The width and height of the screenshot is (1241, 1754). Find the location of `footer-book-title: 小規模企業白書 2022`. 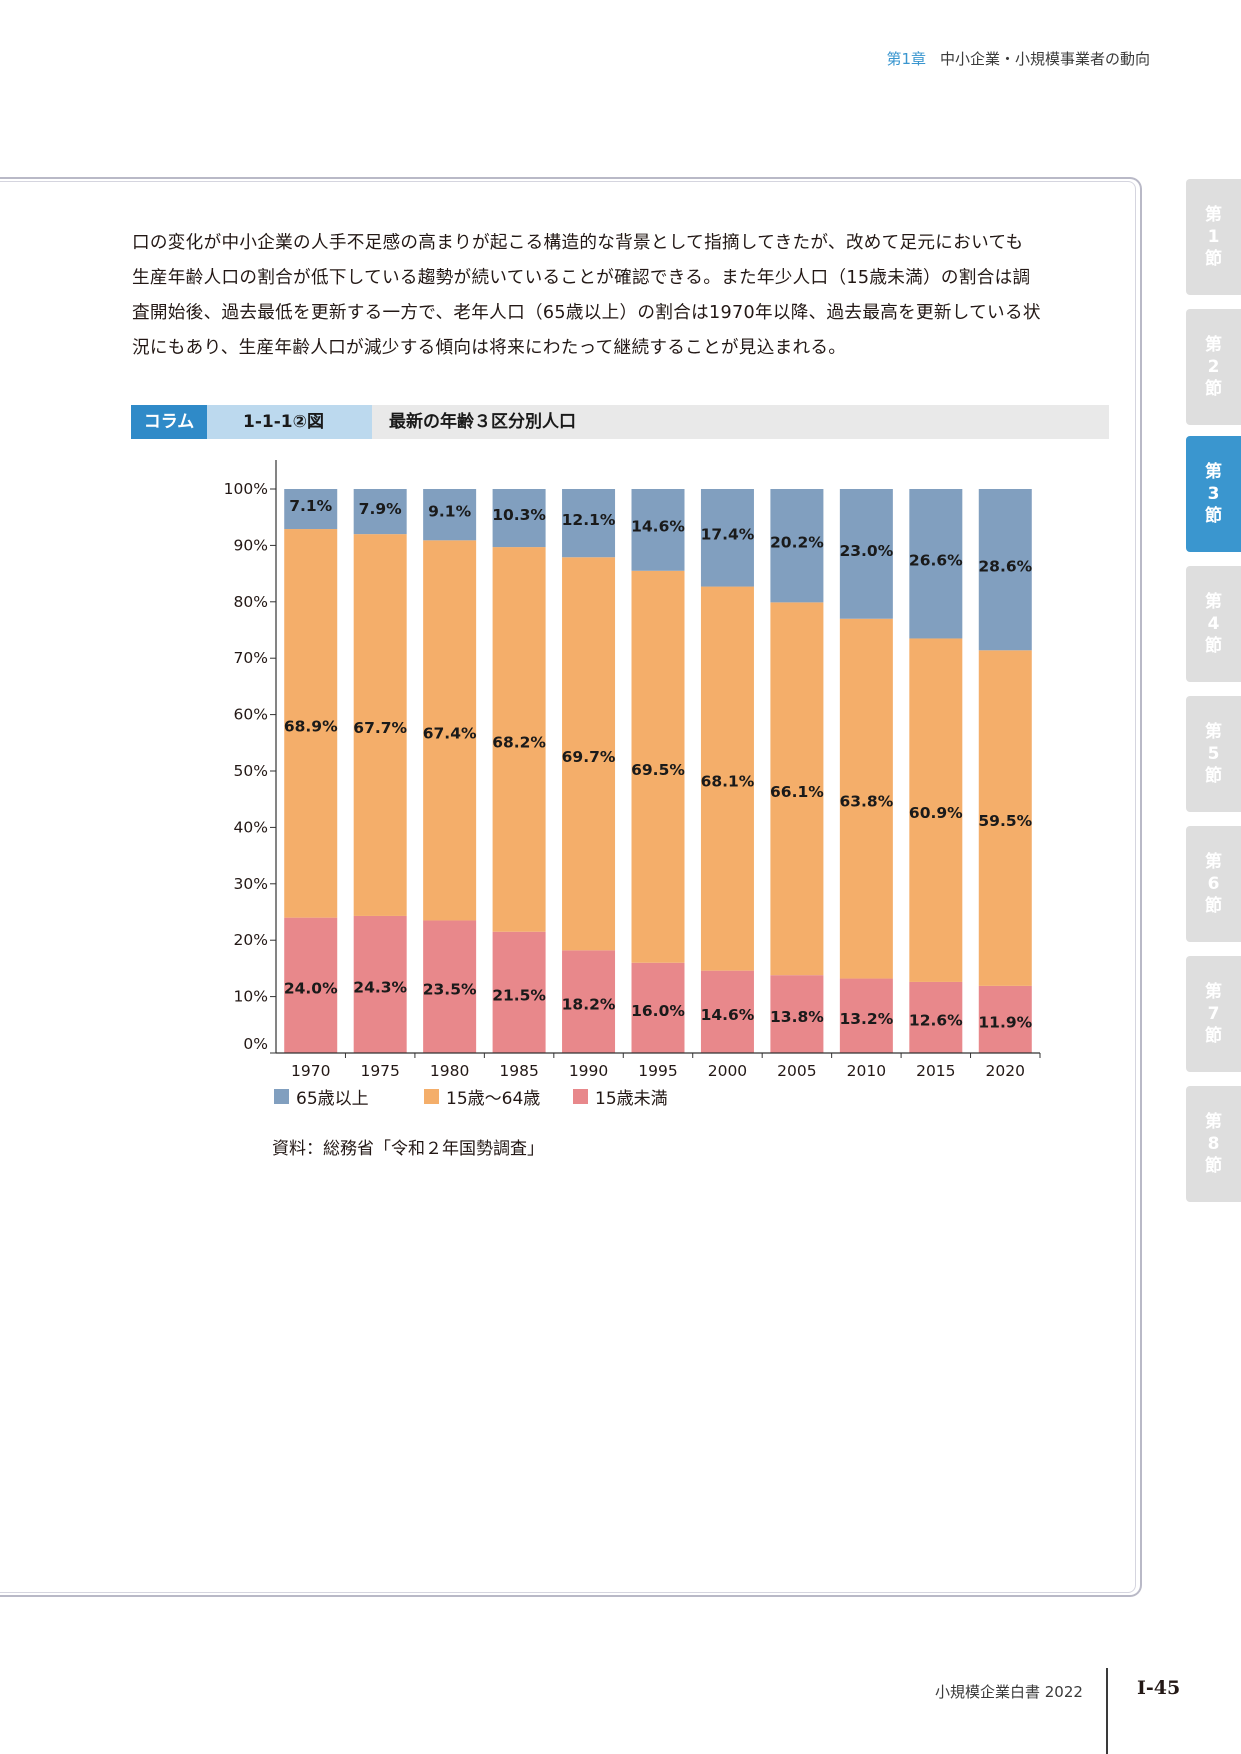

footer-book-title: 小規模企業白書 2022 is located at coordinates (1009, 1692).